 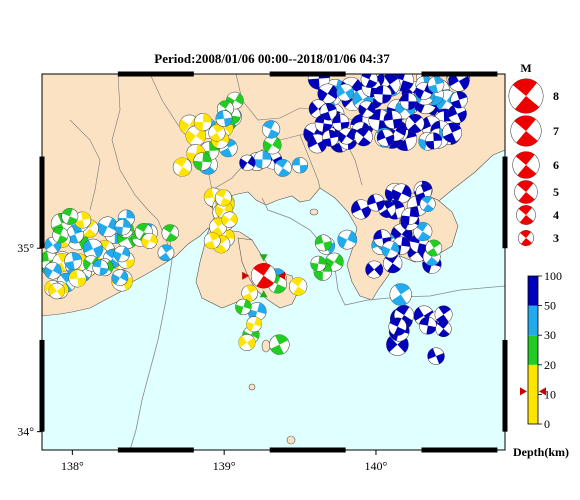 What do you see at coordinates (376, 466) in the screenshot?
I see `longitude-tick-label: 140°` at bounding box center [376, 466].